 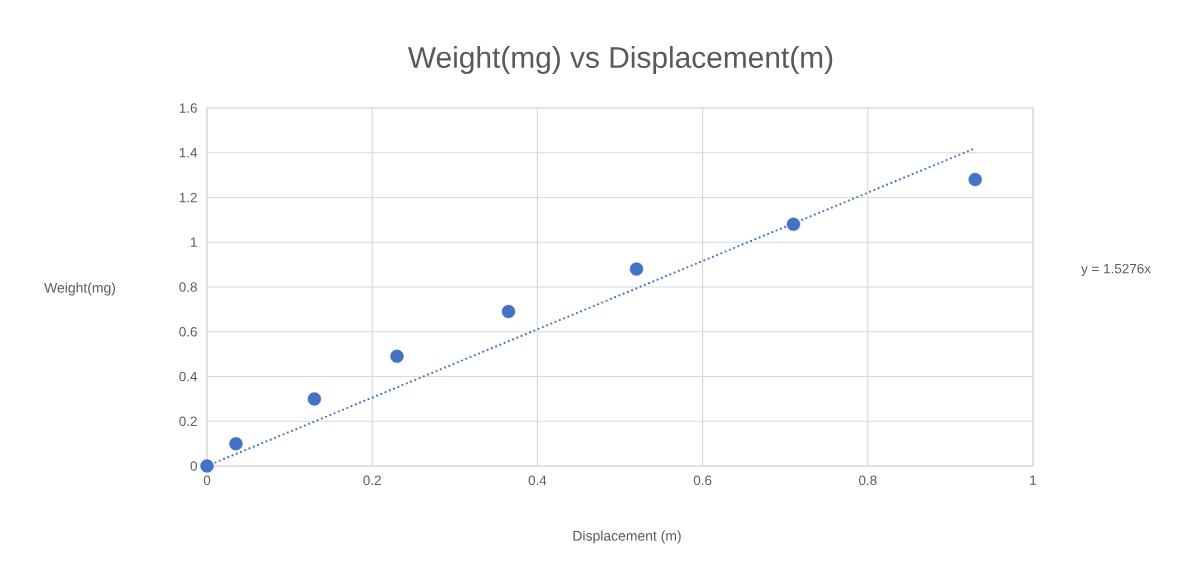 I want to click on y-tick-label: 1.6, so click(x=188, y=108).